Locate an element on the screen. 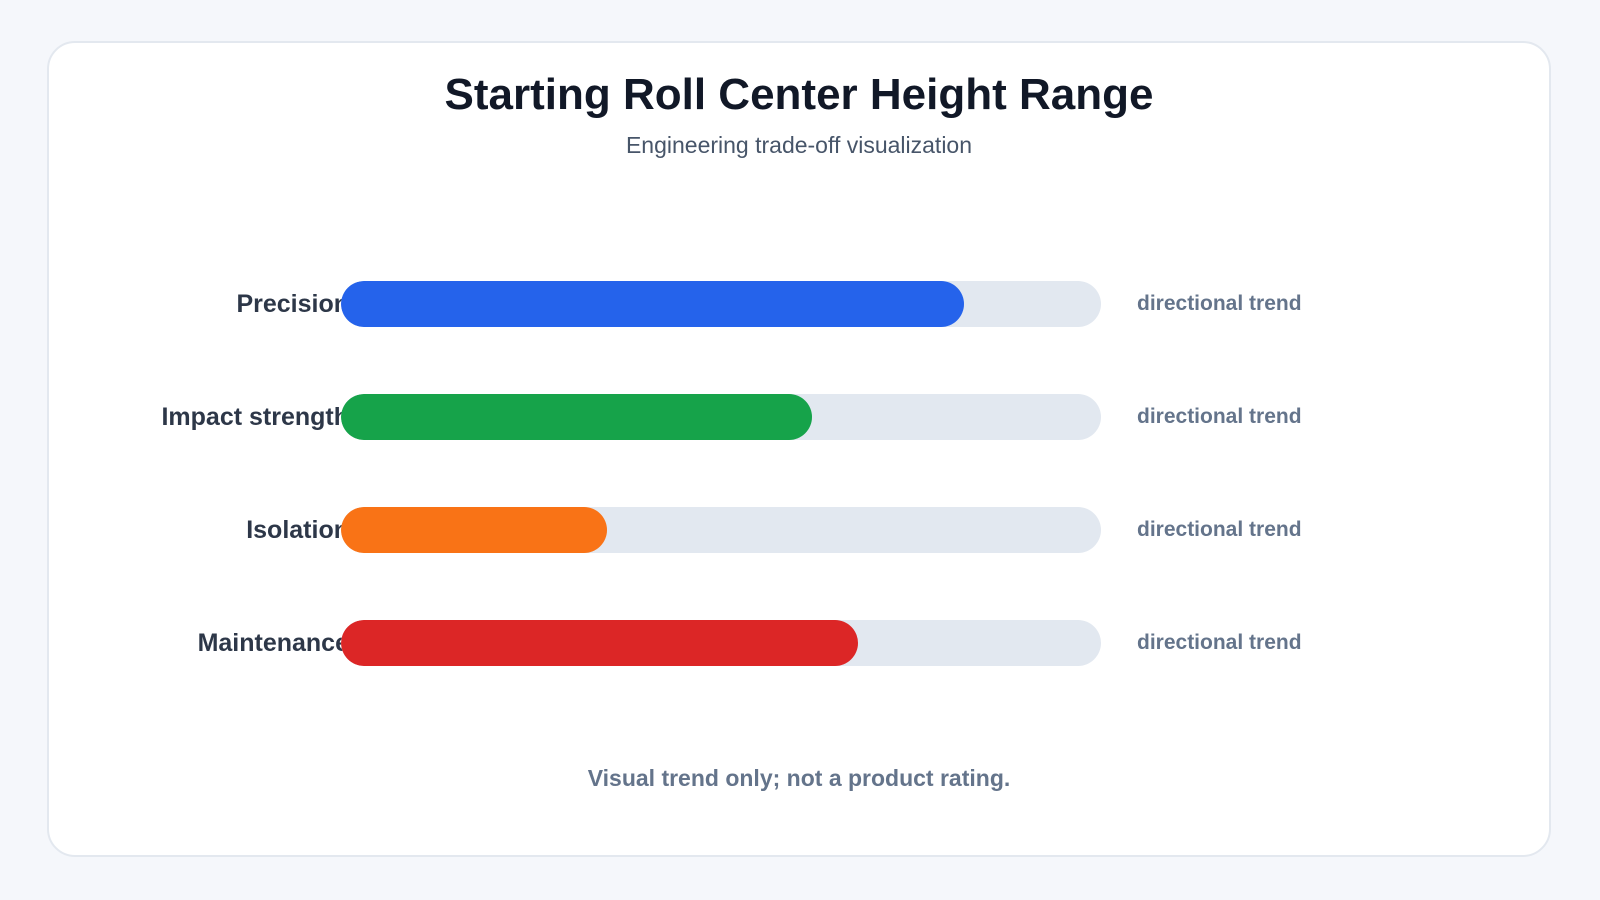 Image resolution: width=1600 pixels, height=900 pixels. category-label: Isolation is located at coordinates (297, 530).